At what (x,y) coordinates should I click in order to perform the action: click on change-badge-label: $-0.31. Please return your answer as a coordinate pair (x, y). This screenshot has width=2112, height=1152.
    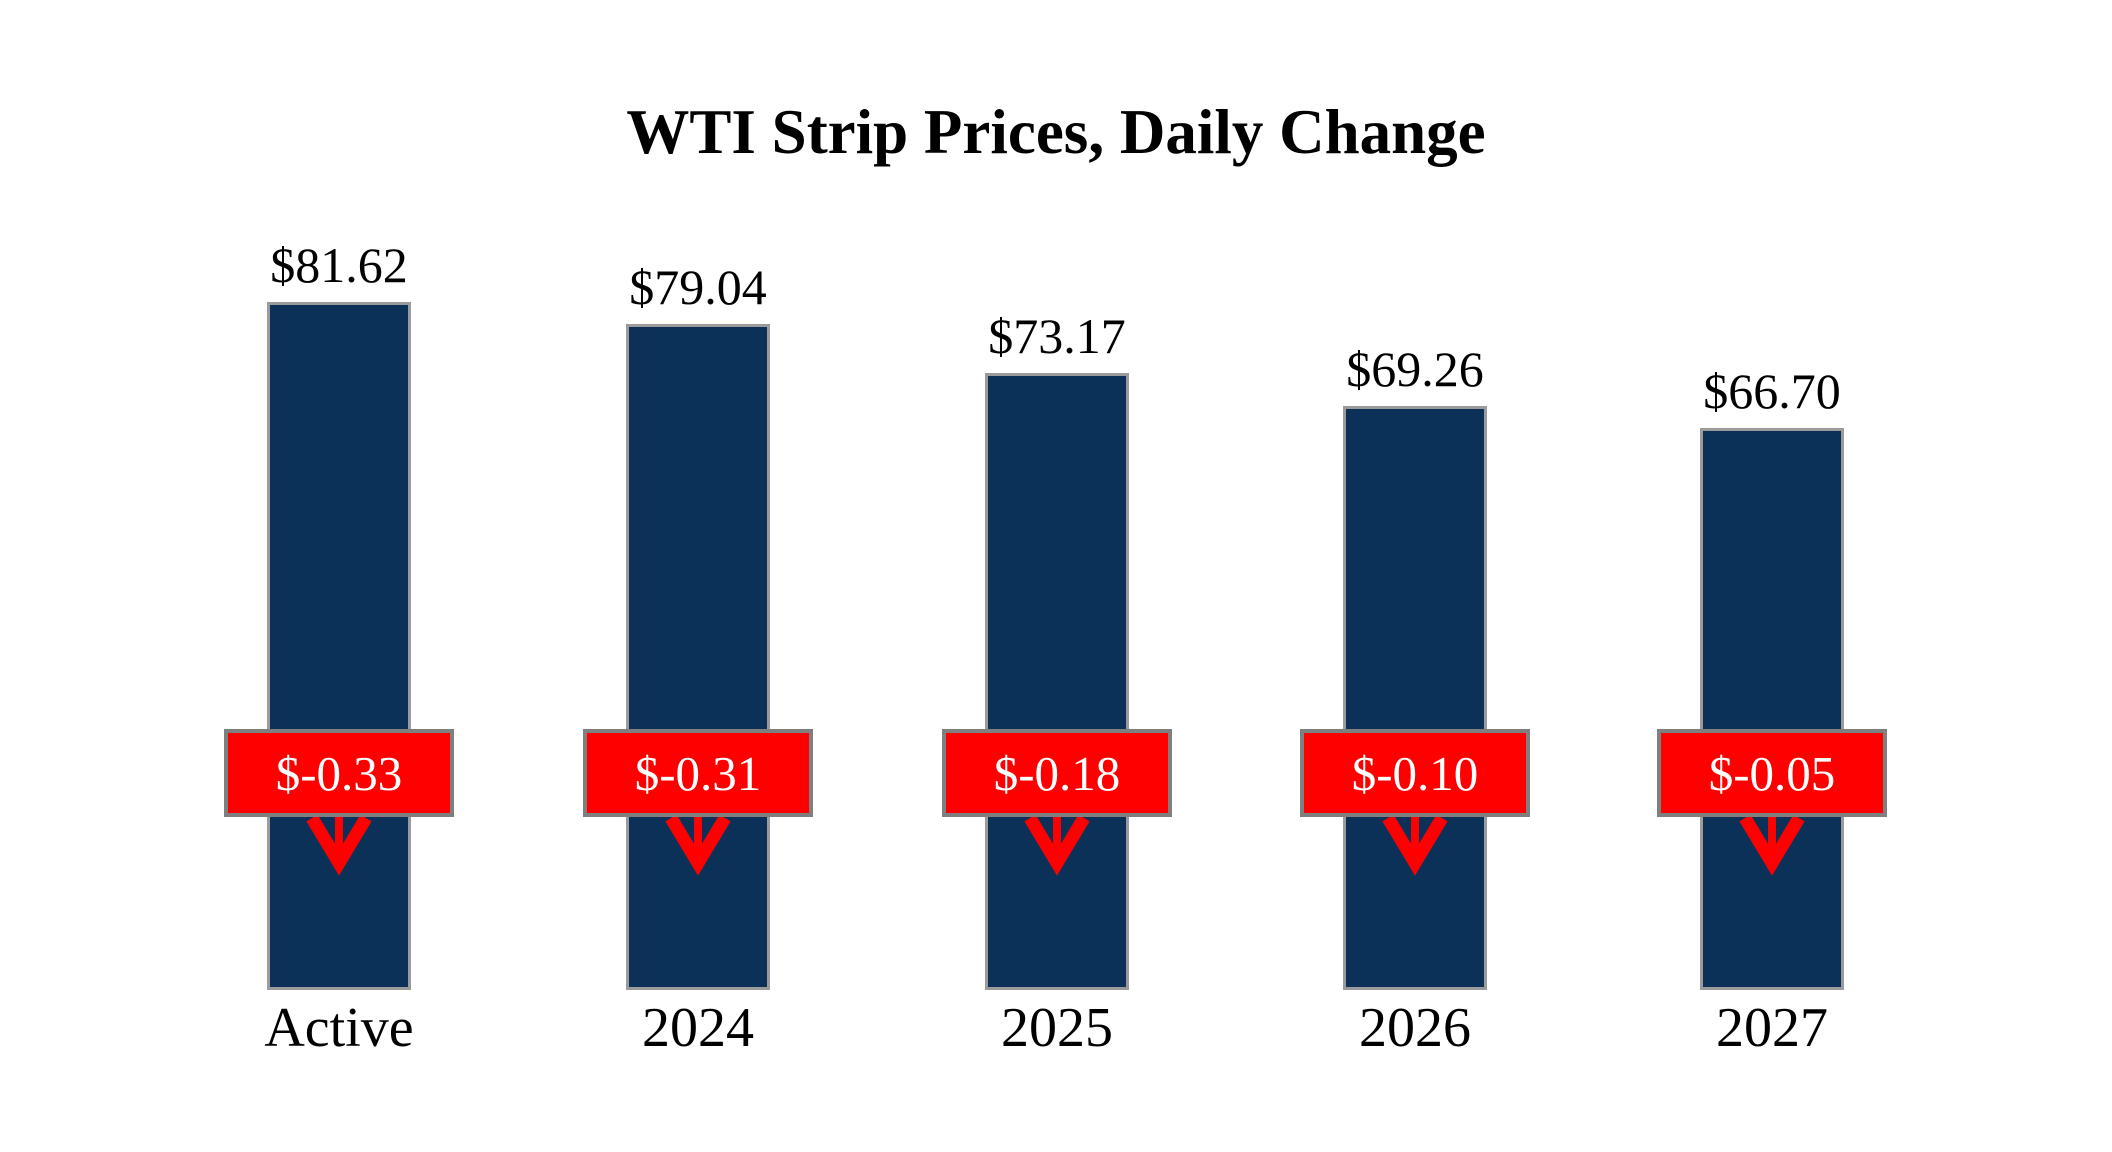
    Looking at the image, I should click on (698, 773).